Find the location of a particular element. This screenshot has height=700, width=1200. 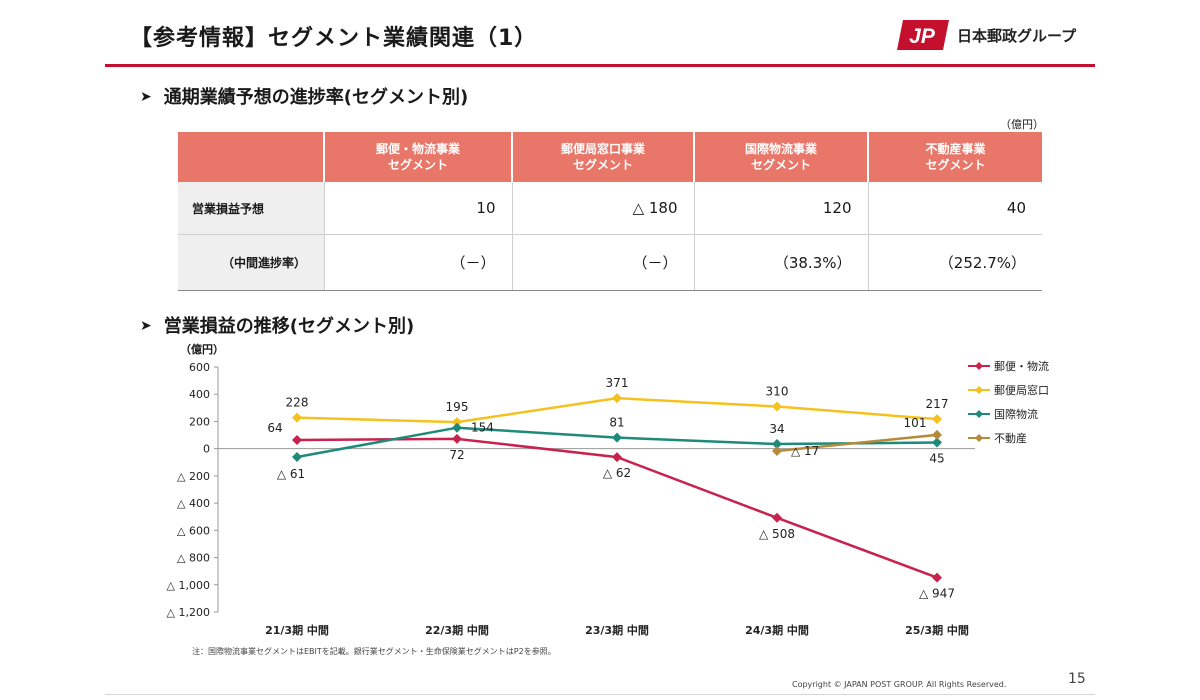

data-label: △ 508 is located at coordinates (777, 534).